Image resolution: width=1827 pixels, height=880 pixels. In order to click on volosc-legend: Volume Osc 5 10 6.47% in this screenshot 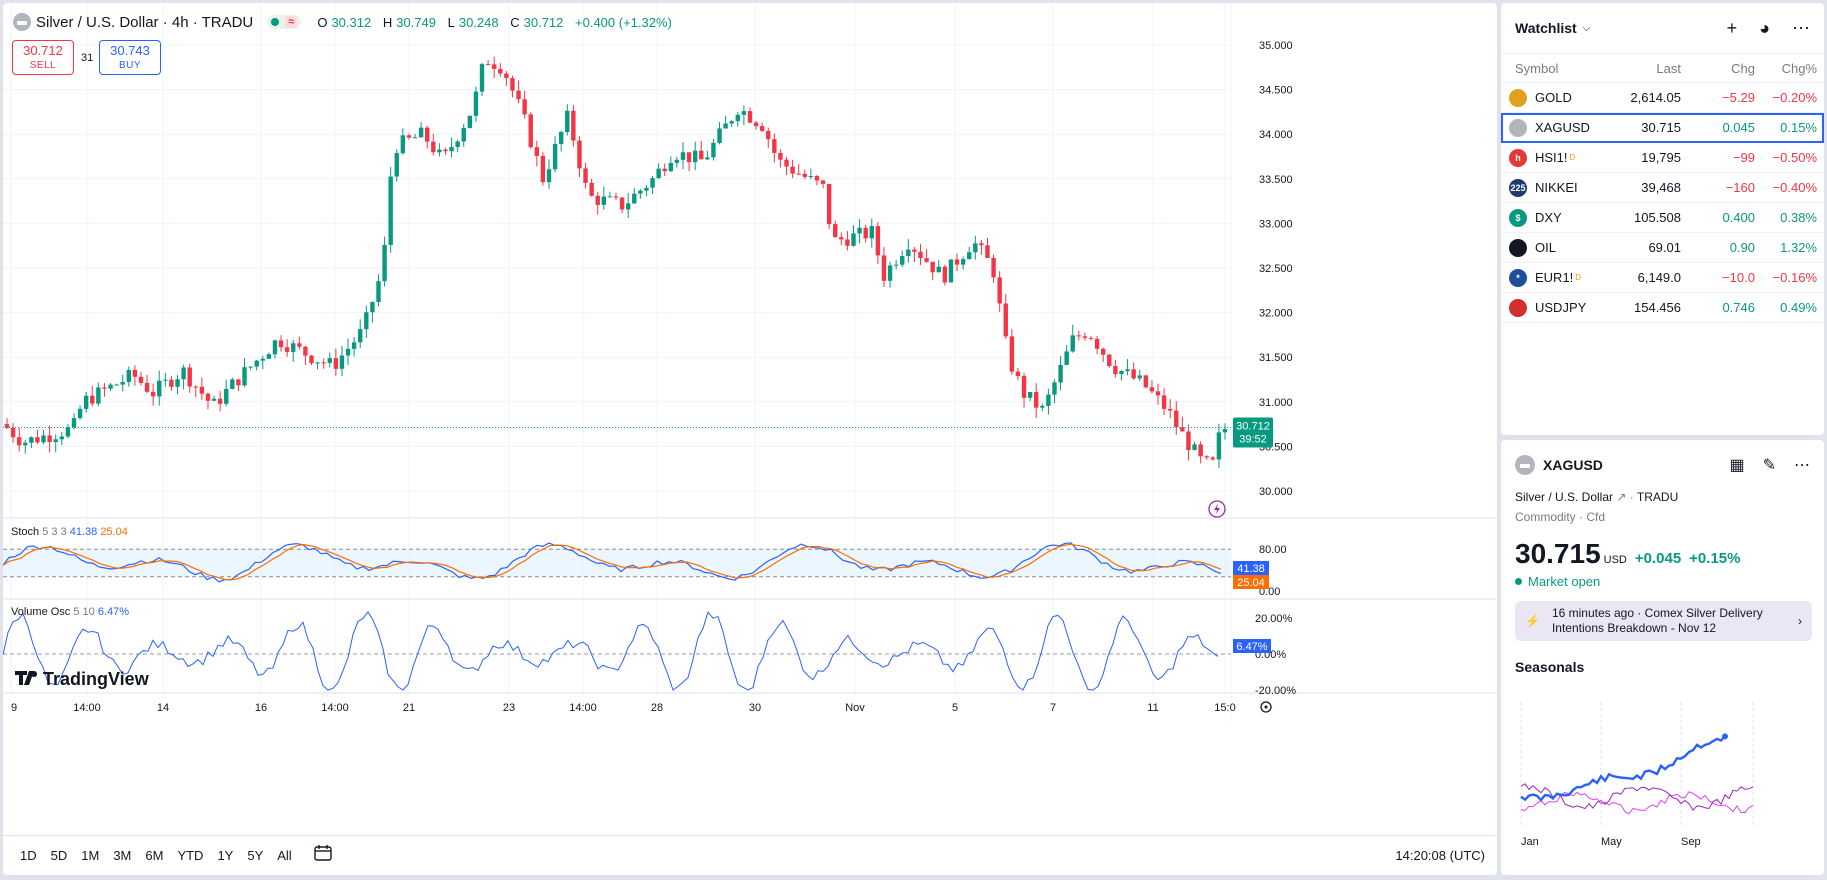, I will do `click(70, 612)`.